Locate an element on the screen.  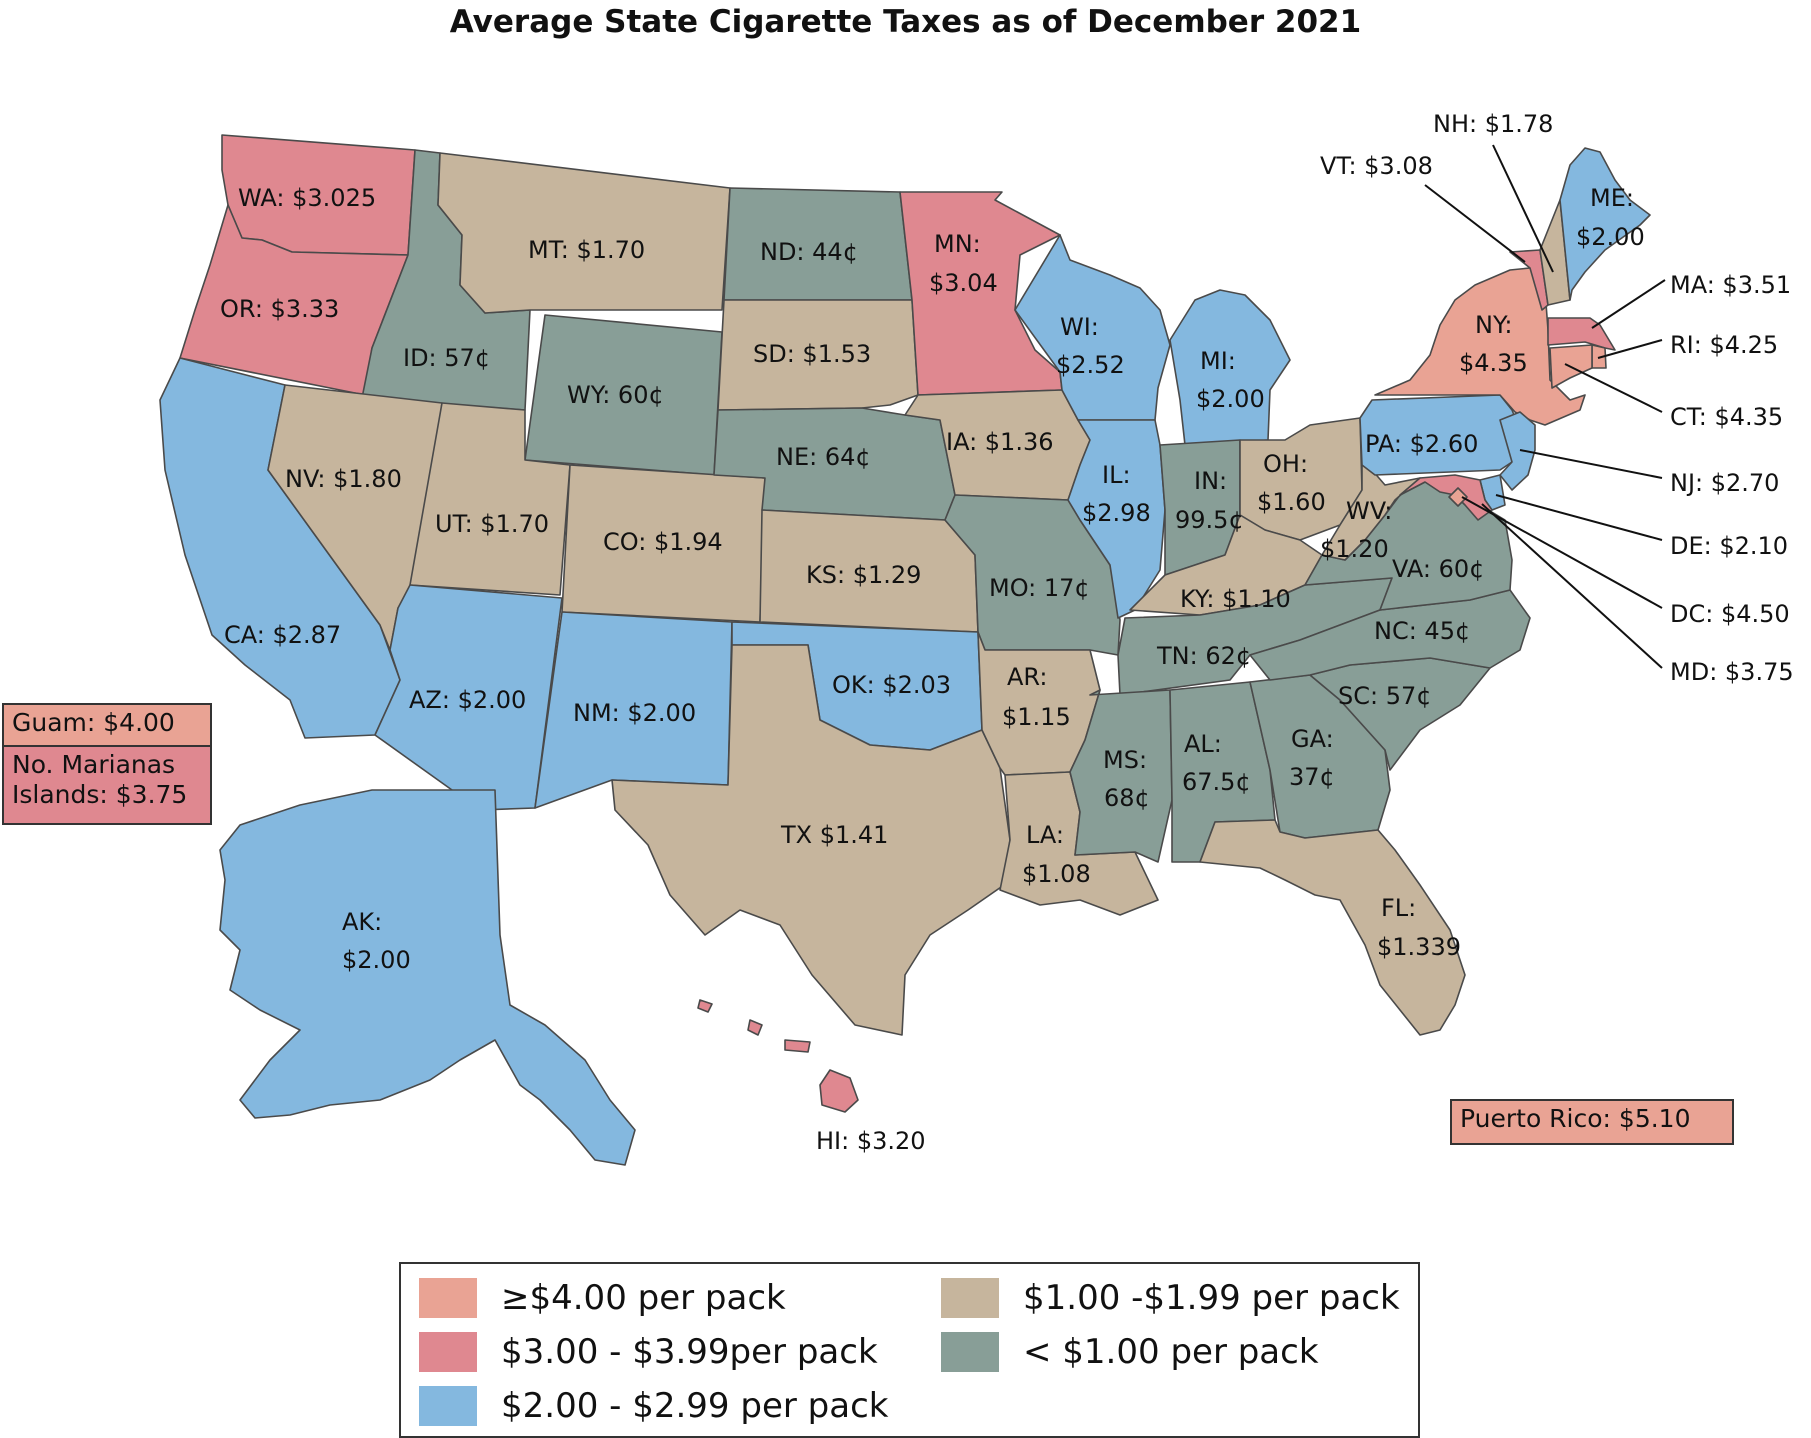
state-label-ne: NE: 64¢ is located at coordinates (823, 457).